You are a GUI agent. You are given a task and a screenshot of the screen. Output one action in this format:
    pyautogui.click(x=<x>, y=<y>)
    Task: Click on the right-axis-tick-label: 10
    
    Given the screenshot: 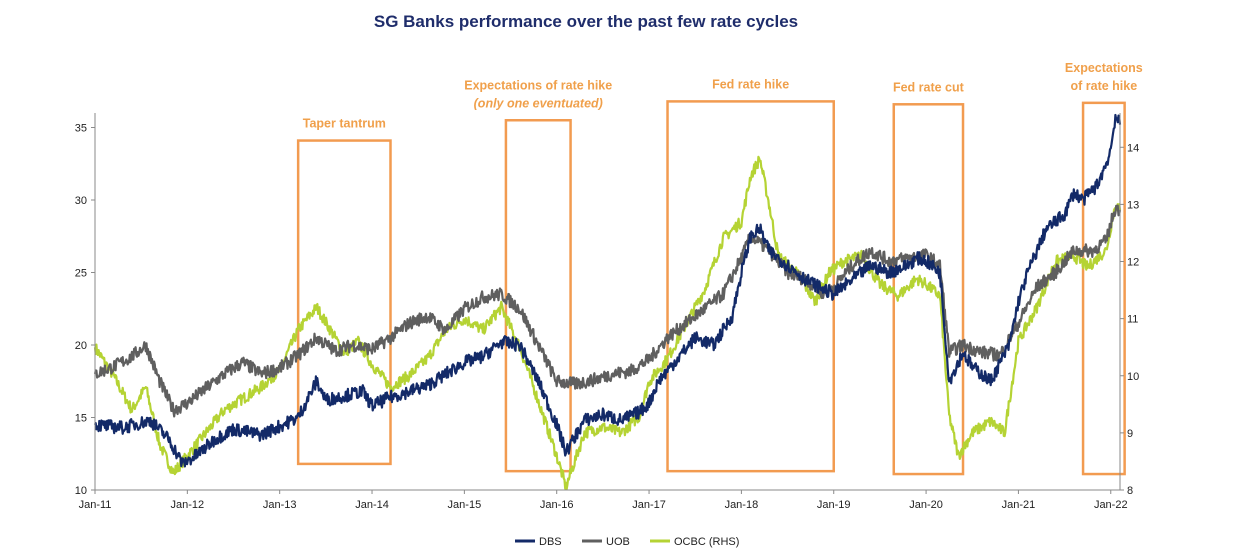 What is the action you would take?
    pyautogui.click(x=1133, y=377)
    